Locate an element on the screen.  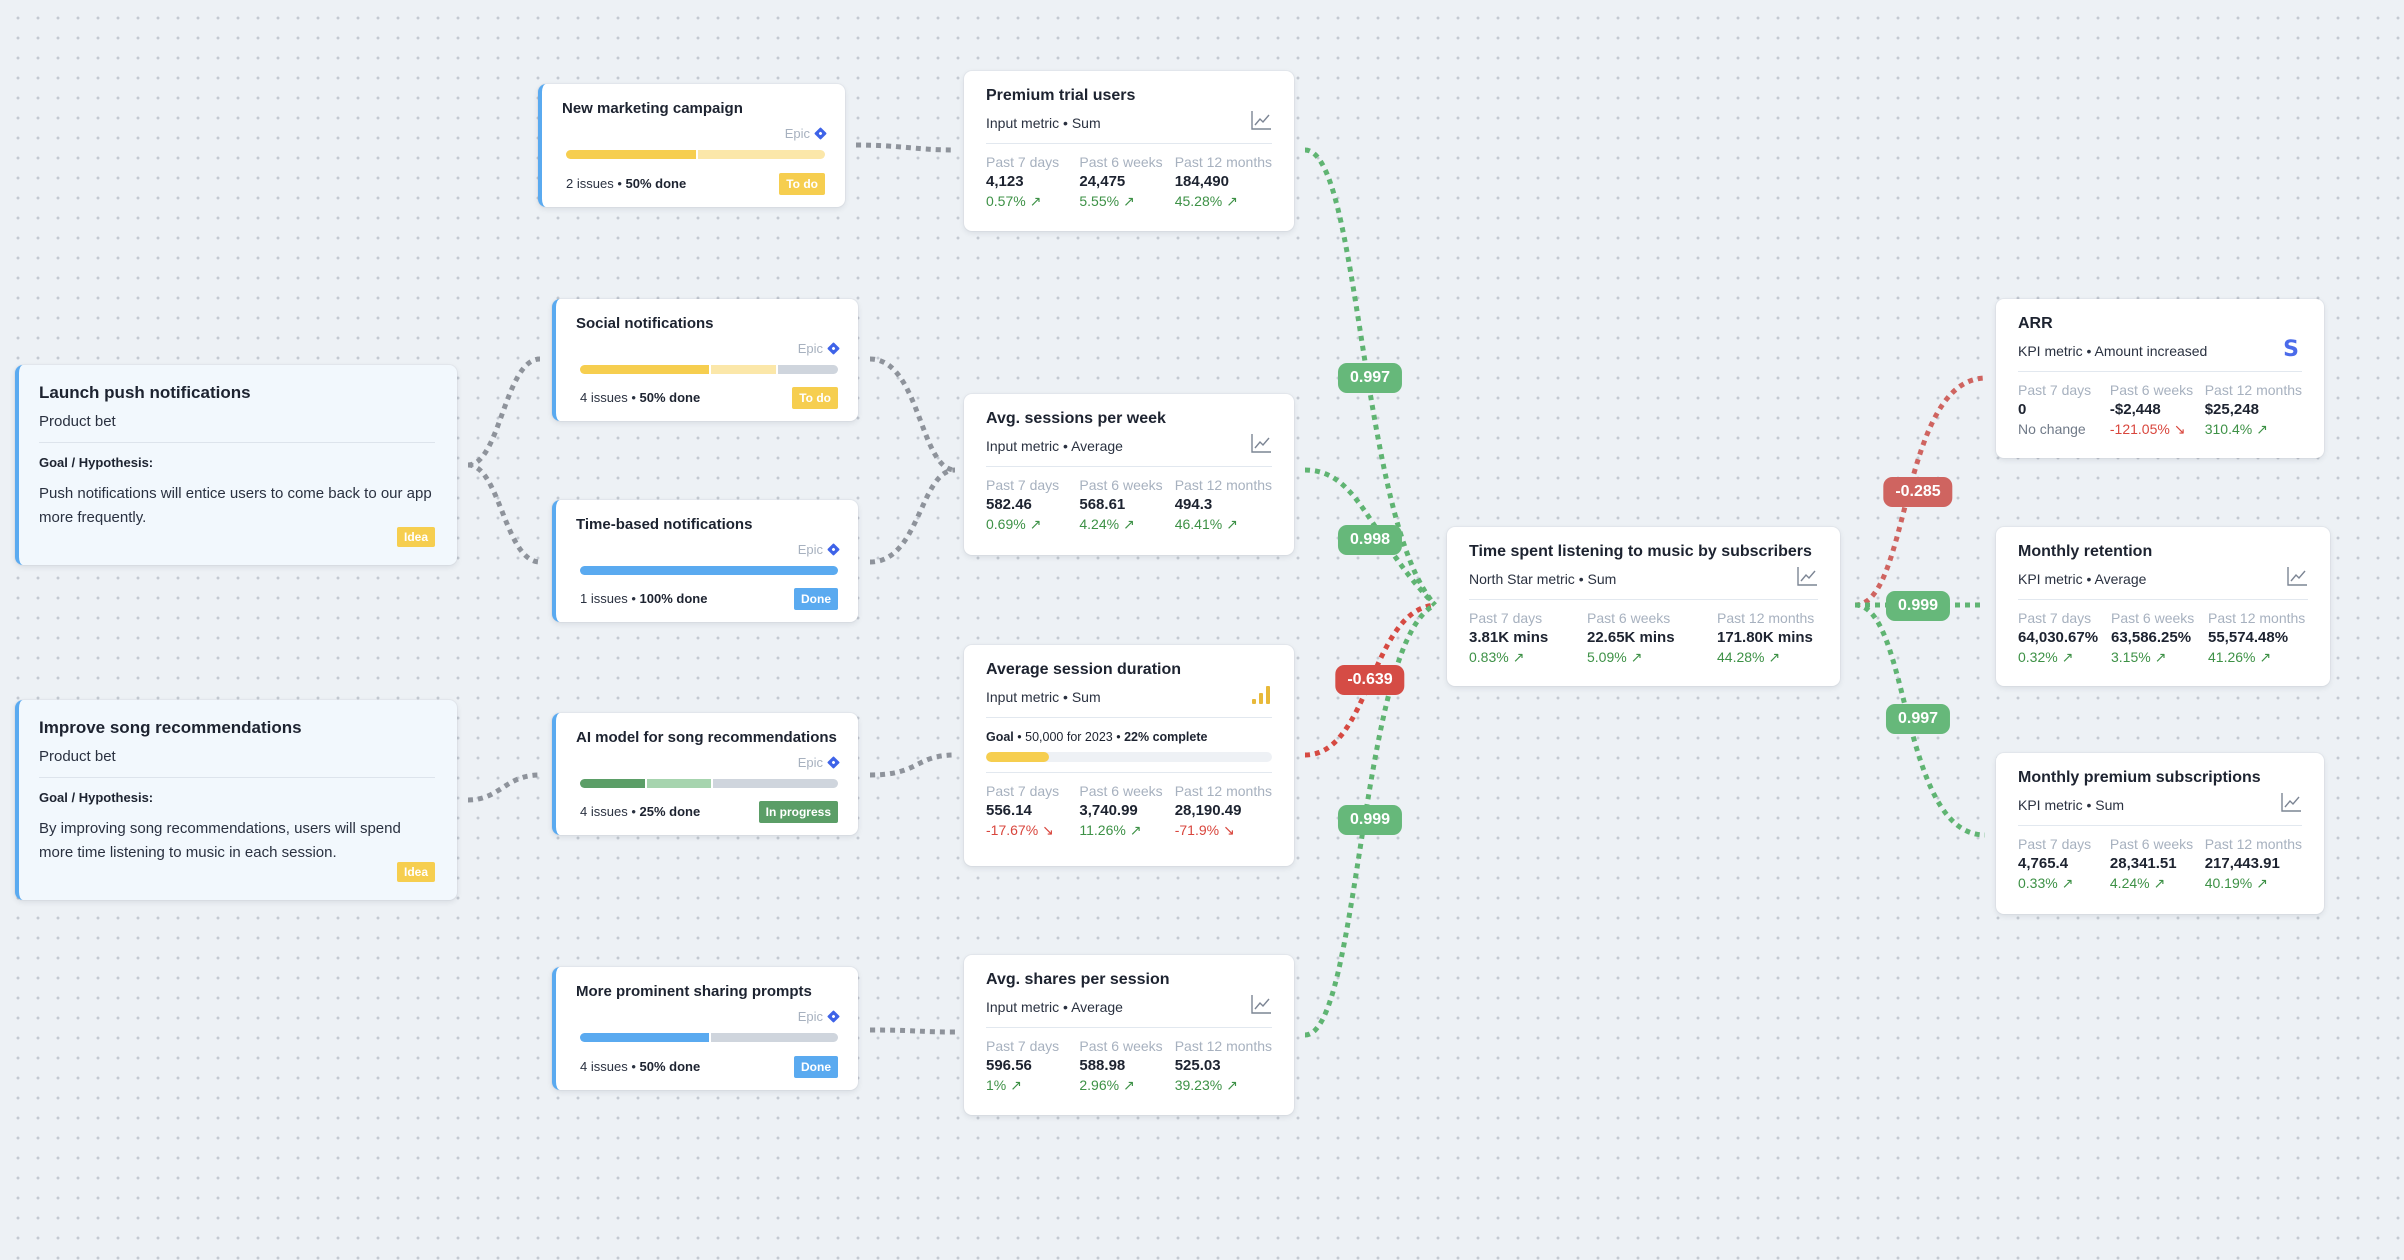
correlation-badge: -0.639 is located at coordinates (1370, 680).